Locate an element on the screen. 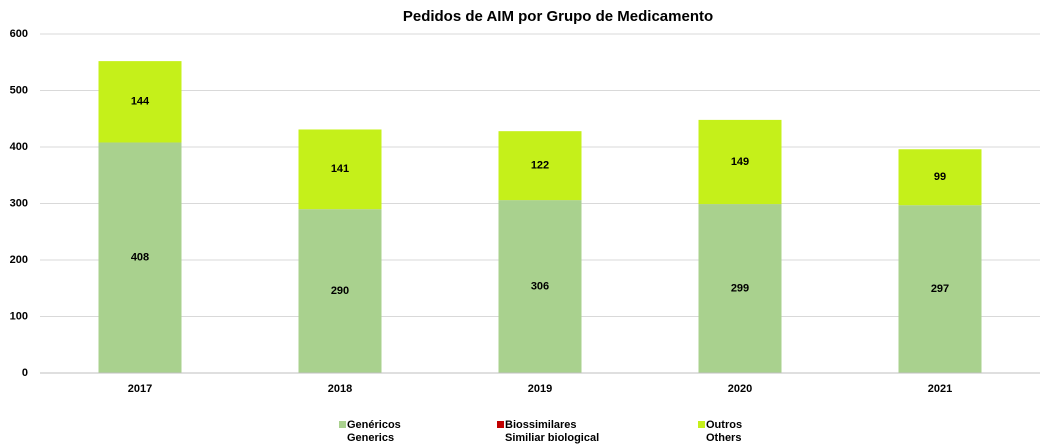  y-tick-label: 400 is located at coordinates (19, 147).